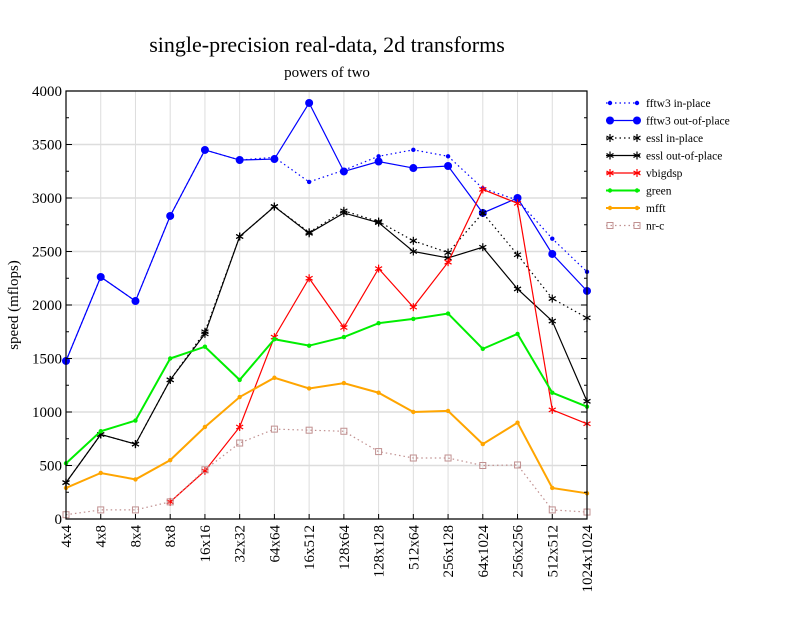 The width and height of the screenshot is (792, 617). What do you see at coordinates (47, 92) in the screenshot?
I see `y-tick-label: 4000` at bounding box center [47, 92].